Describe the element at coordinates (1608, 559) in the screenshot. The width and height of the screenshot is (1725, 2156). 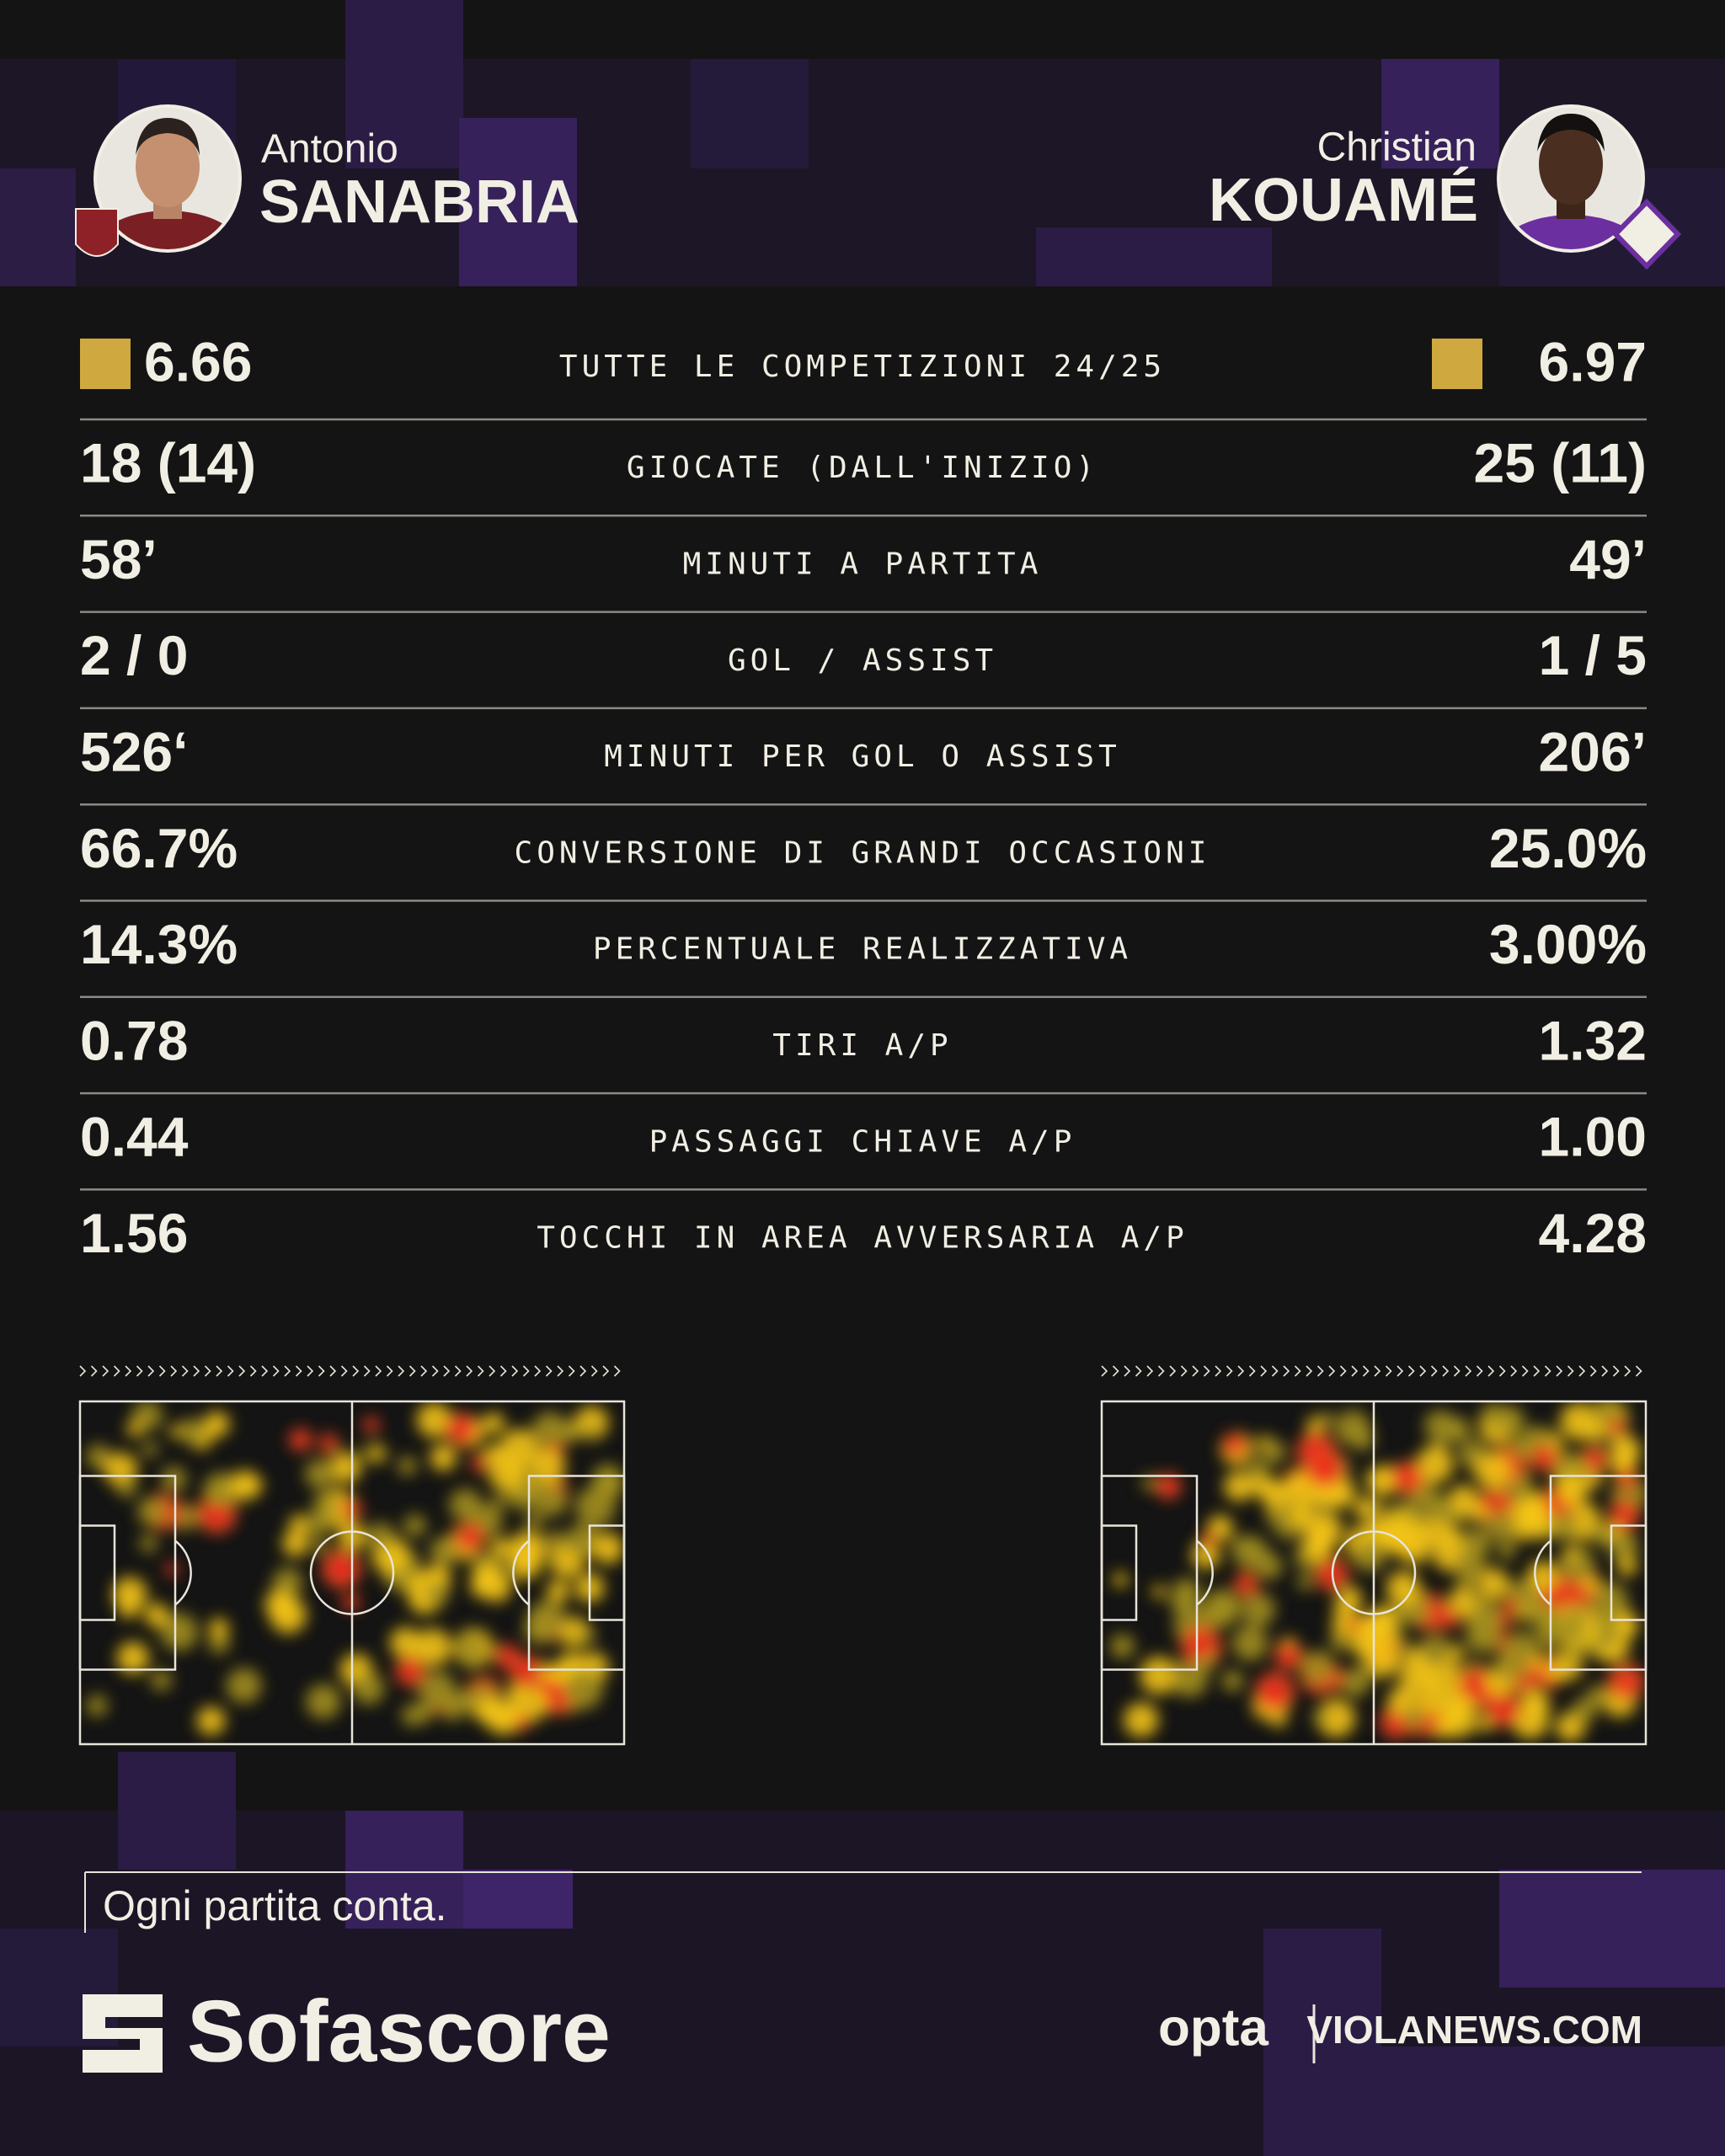
I see `stat-right: 49’` at that location.